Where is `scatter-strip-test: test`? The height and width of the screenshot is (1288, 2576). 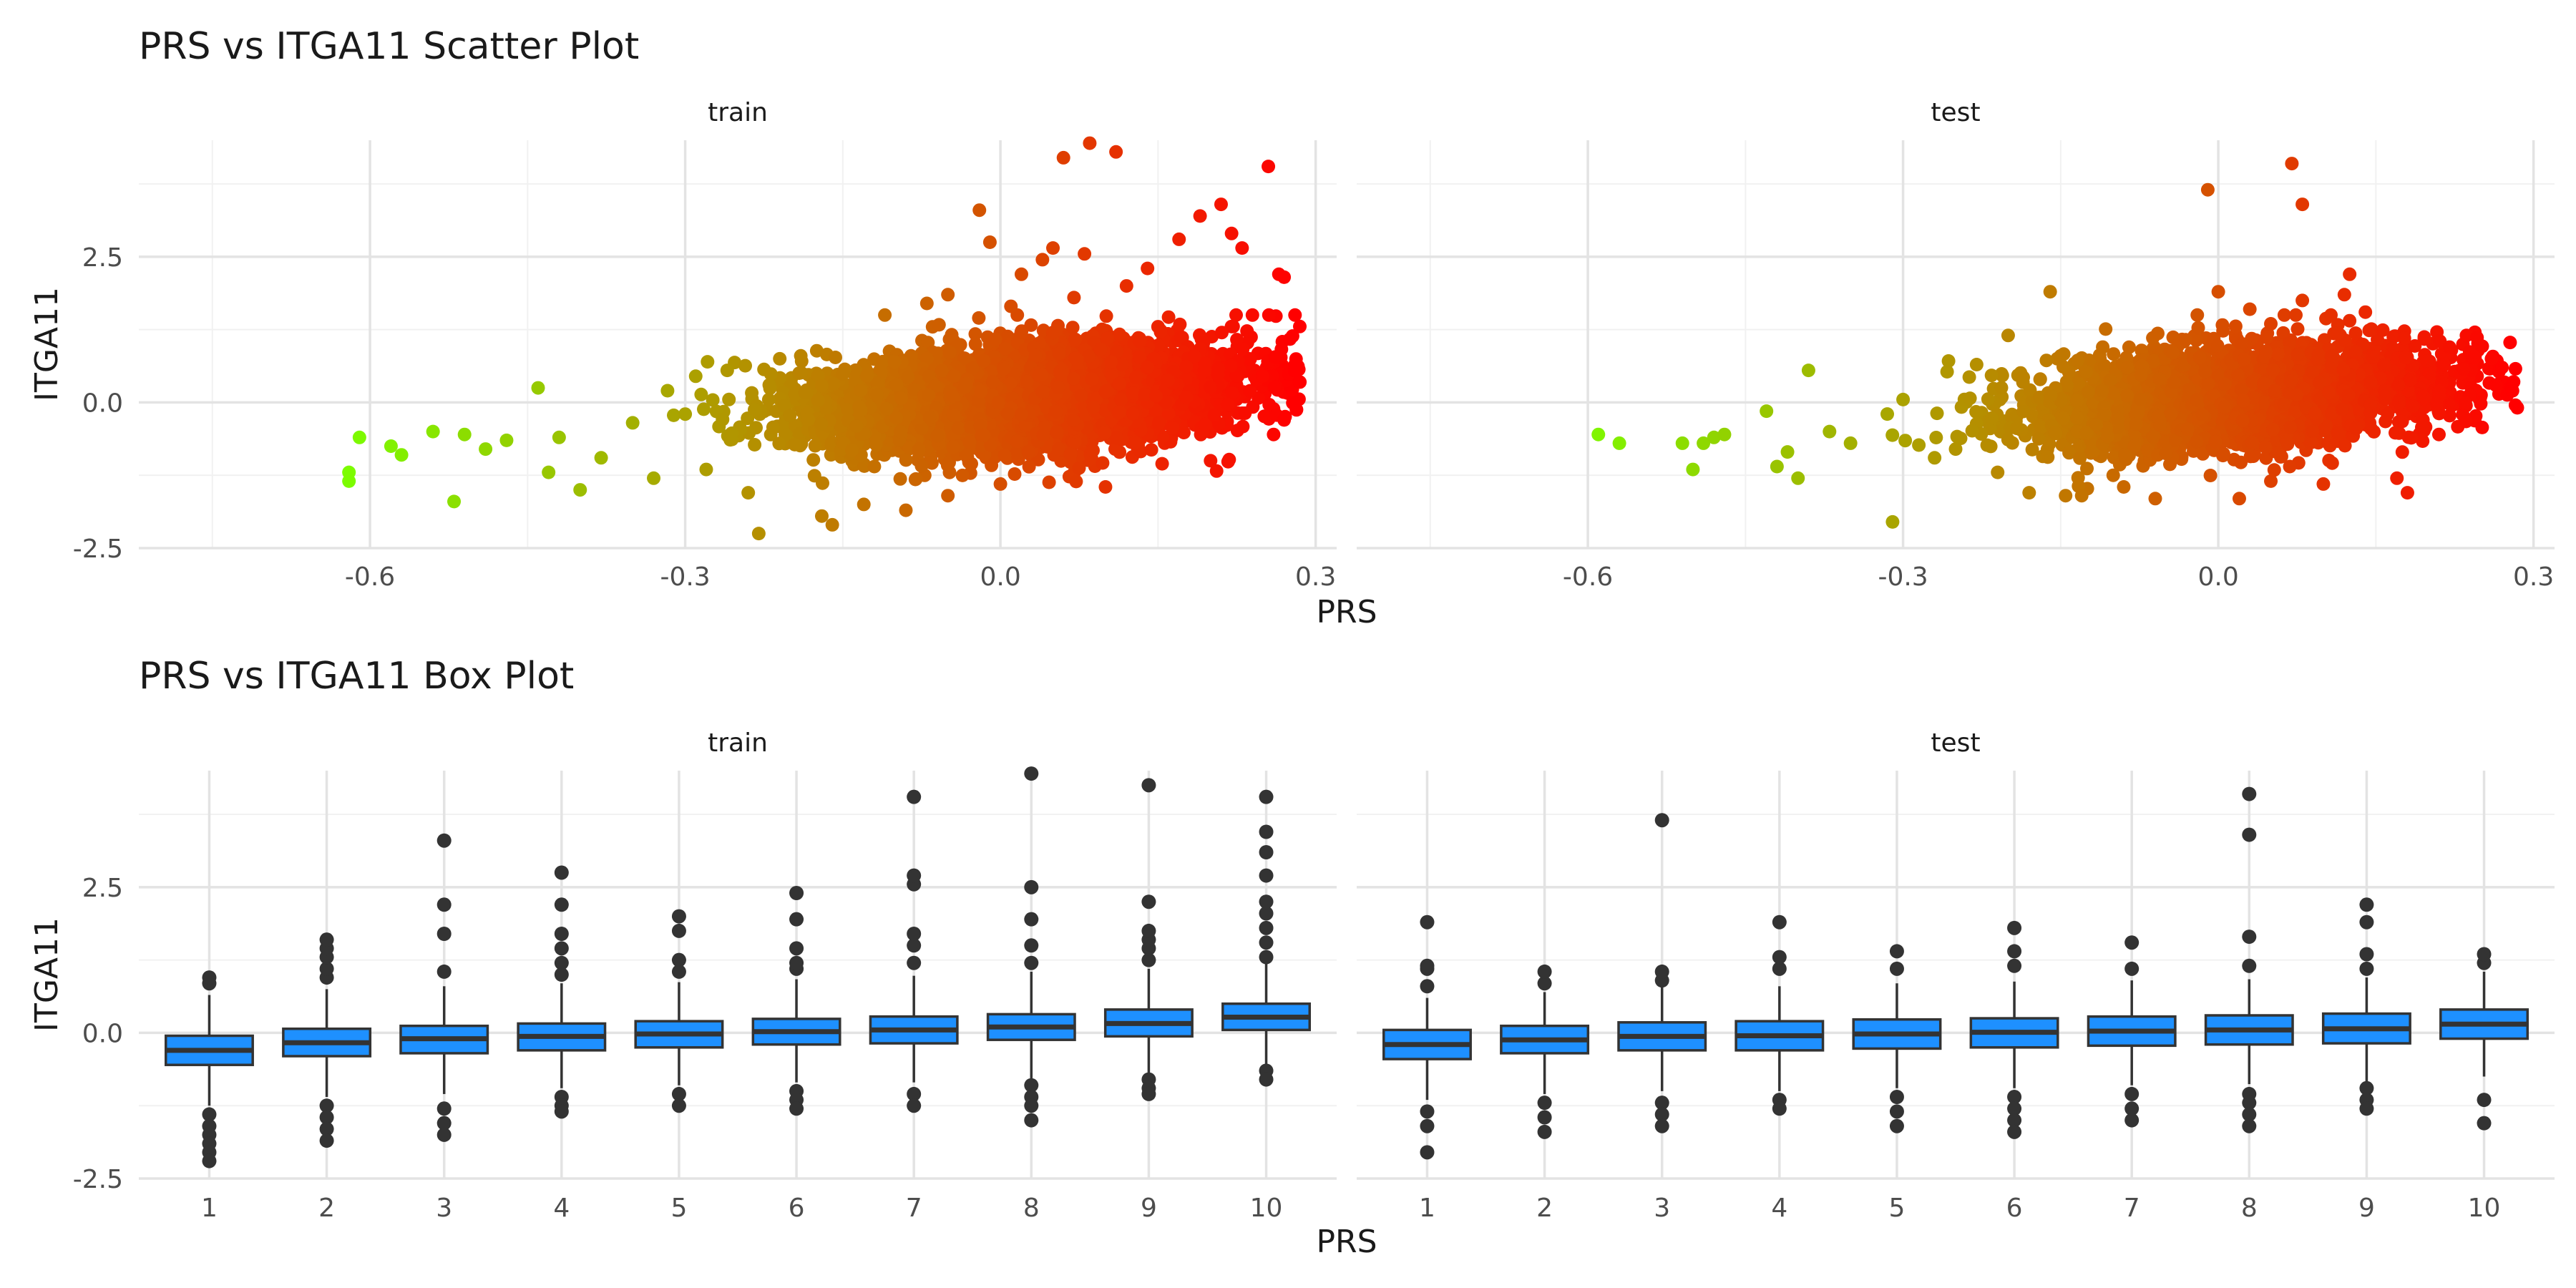
scatter-strip-test: test is located at coordinates (1955, 112).